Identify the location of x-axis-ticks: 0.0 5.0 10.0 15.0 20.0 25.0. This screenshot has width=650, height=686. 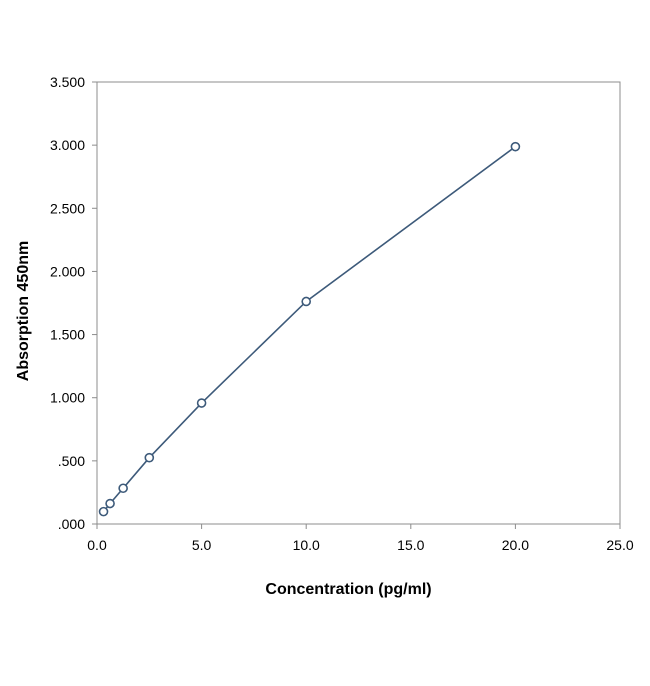
(360, 538).